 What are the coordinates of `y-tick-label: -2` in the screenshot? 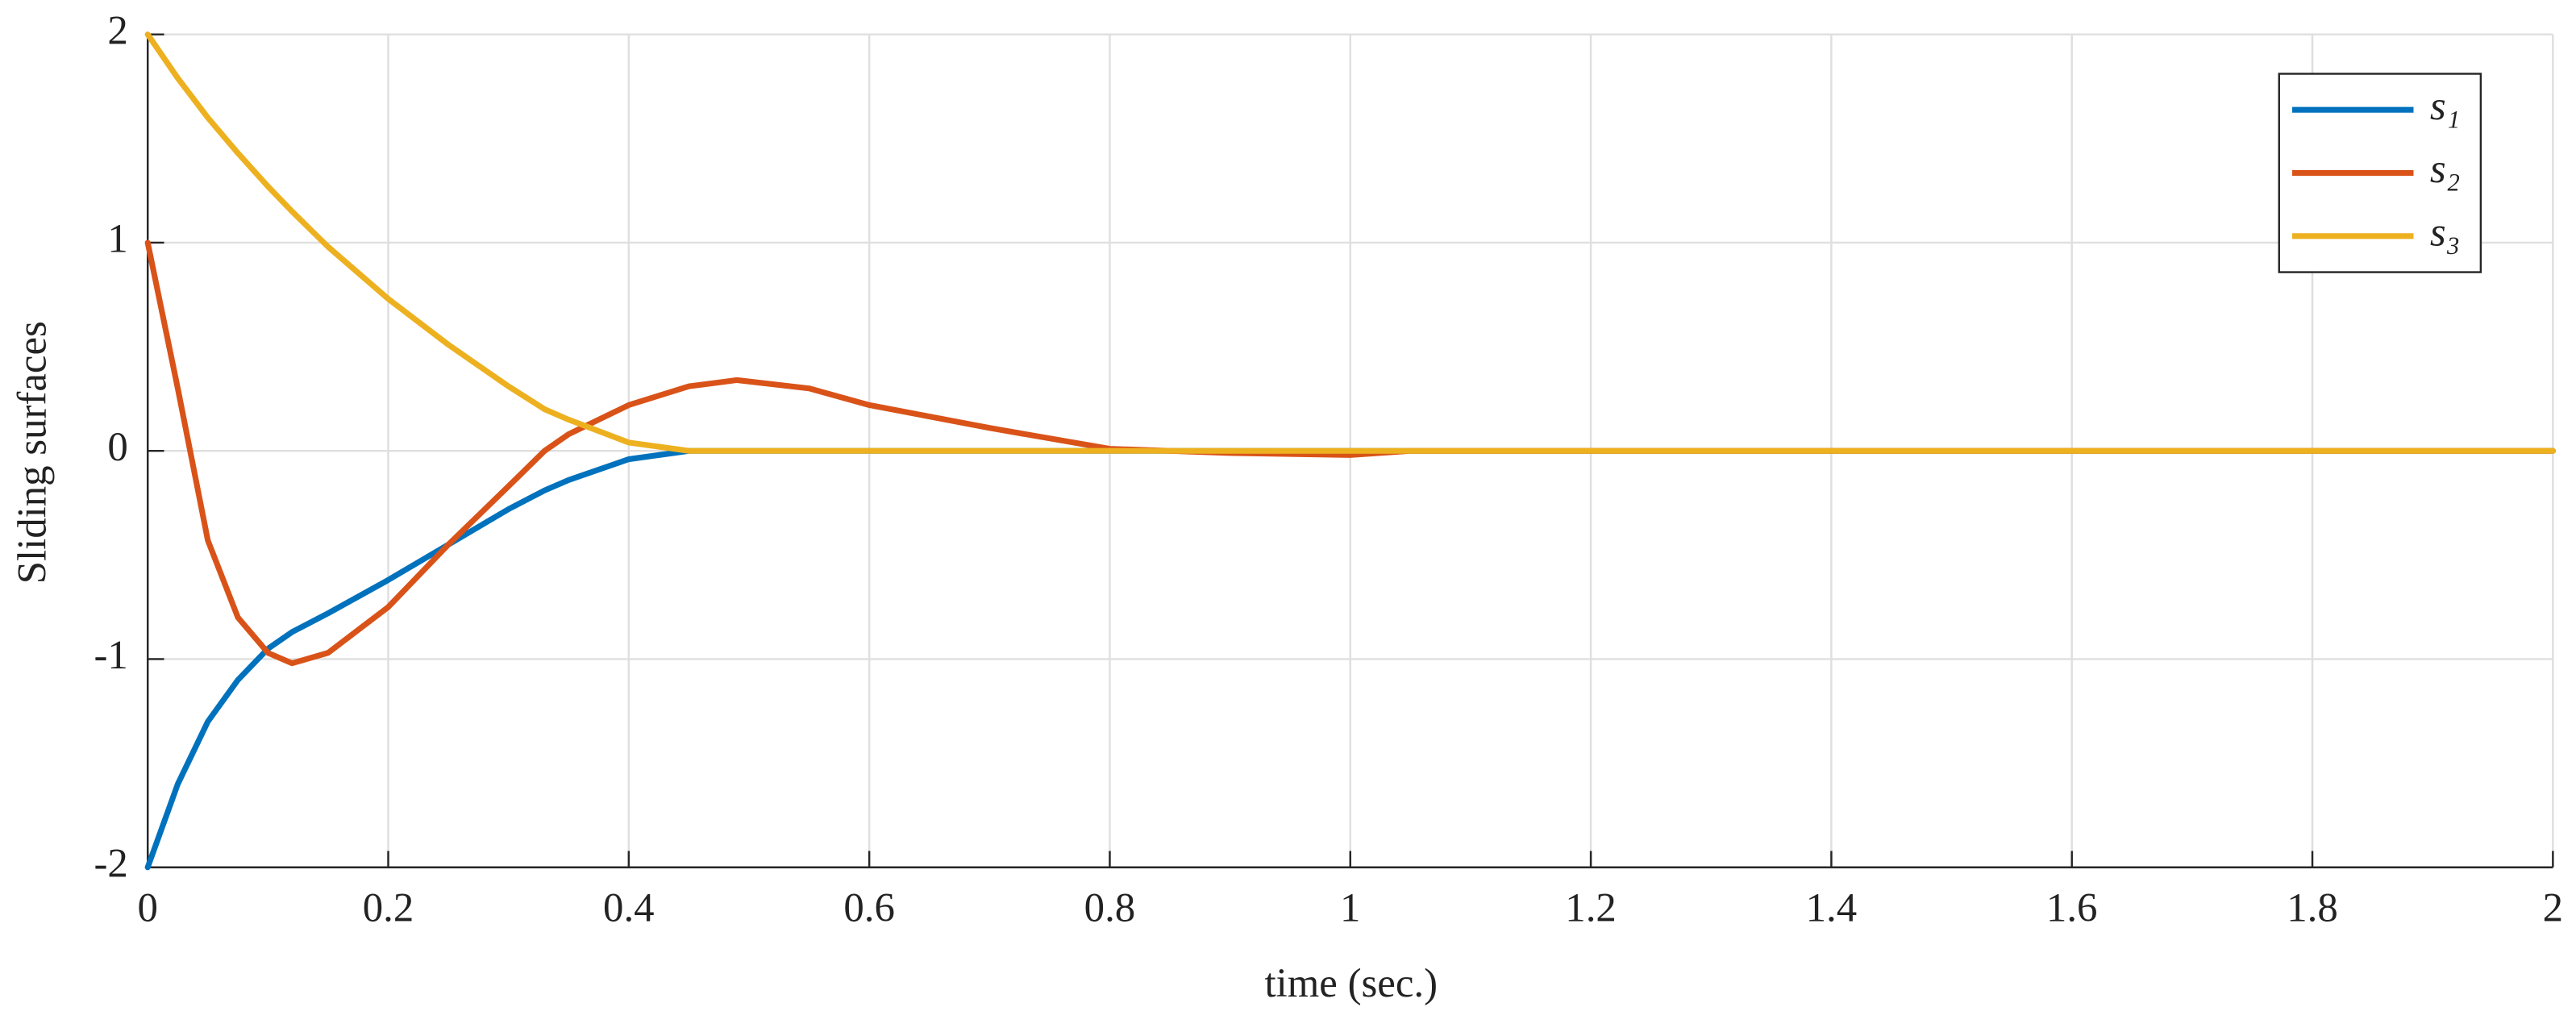 It's located at (111, 863).